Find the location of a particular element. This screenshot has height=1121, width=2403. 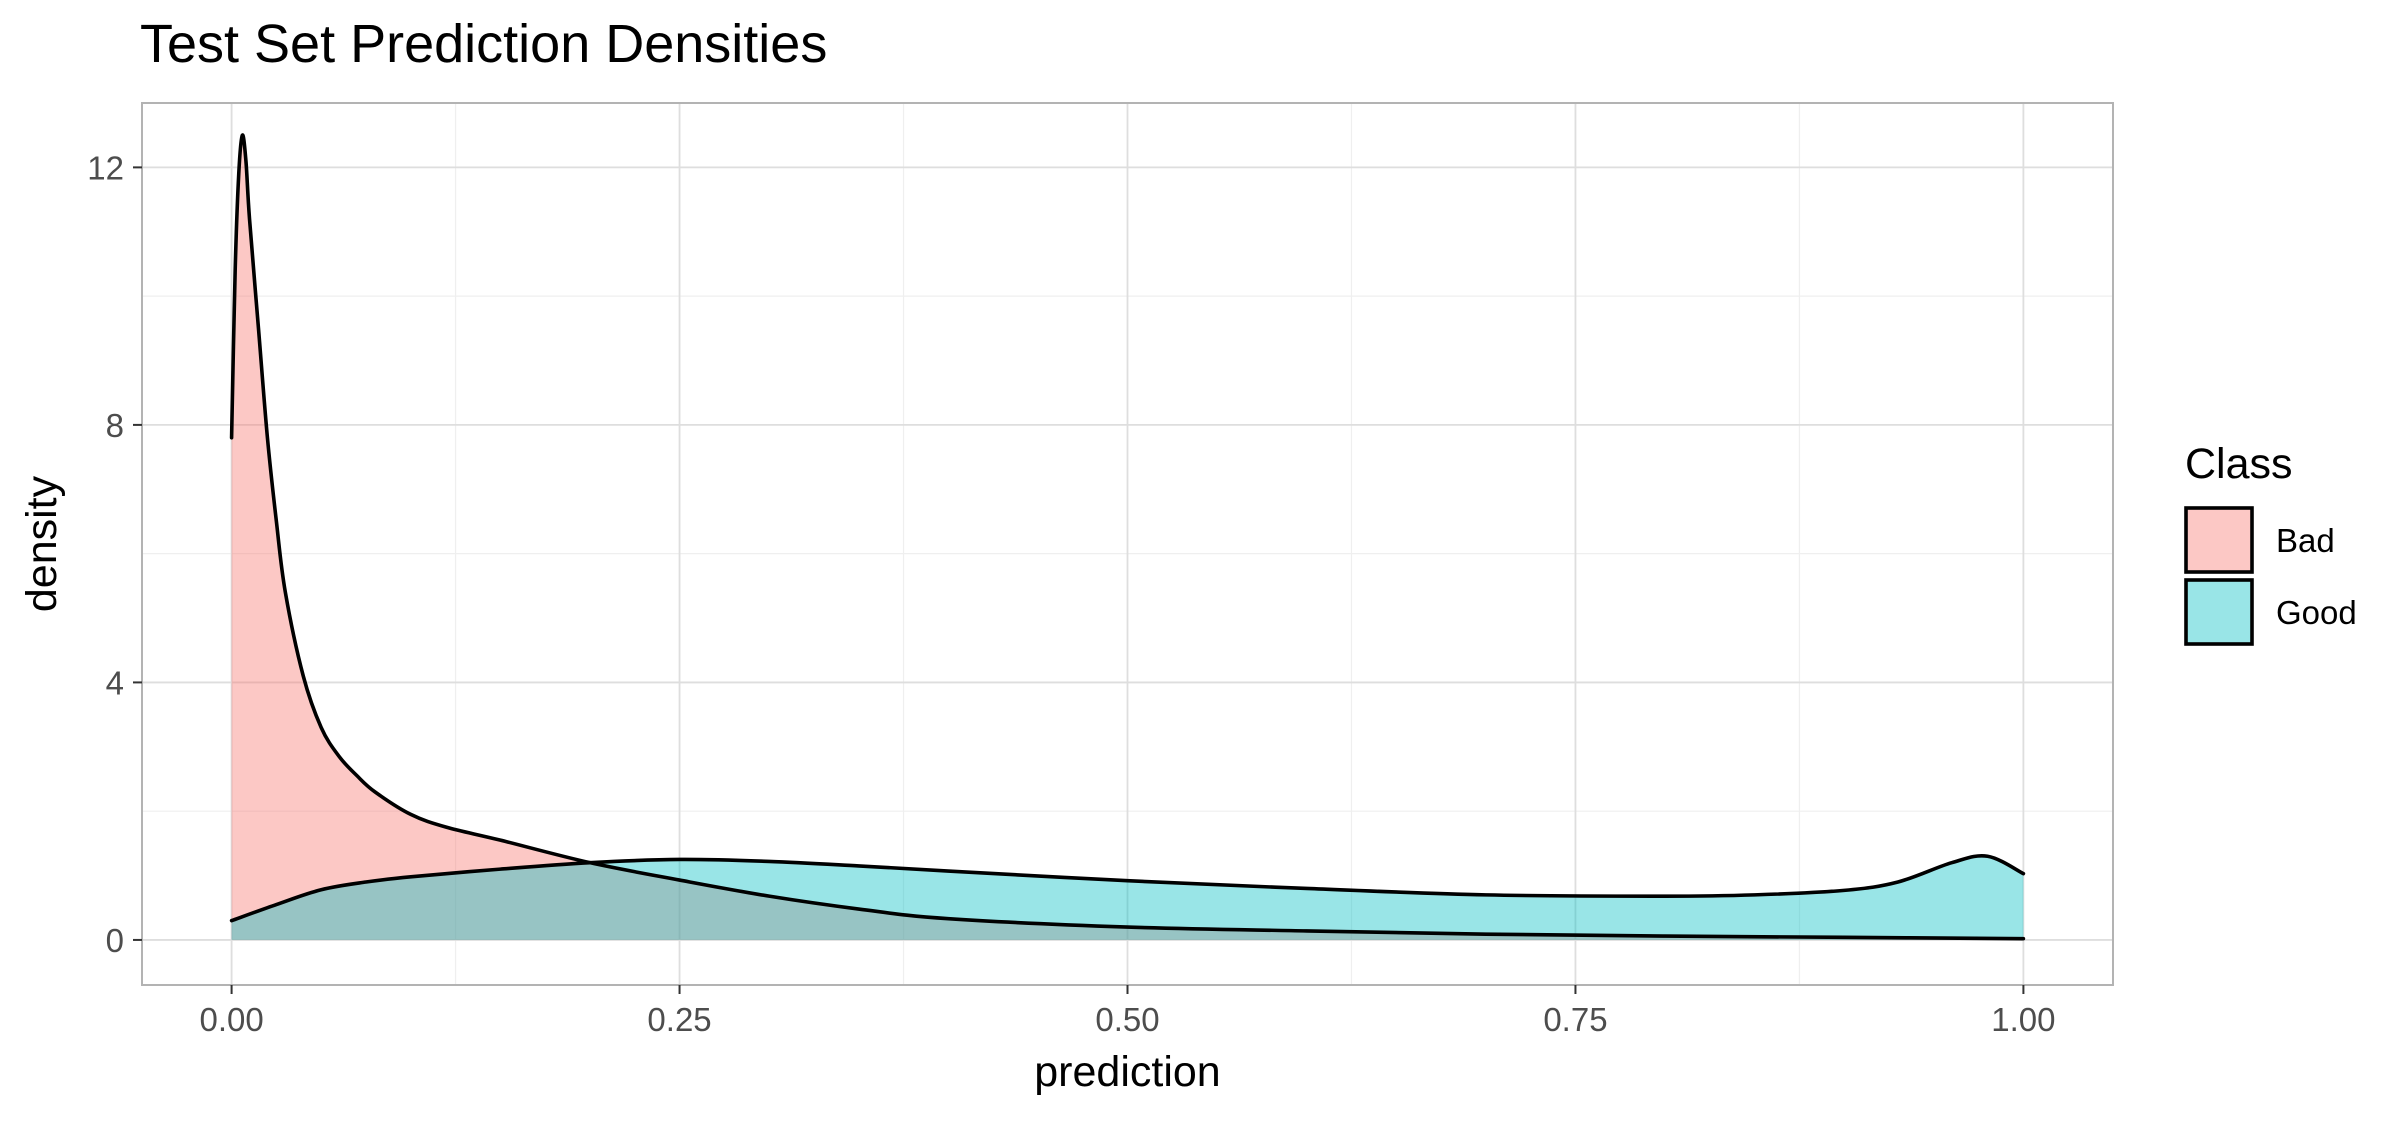

y-axis-title: density is located at coordinates (42, 543).